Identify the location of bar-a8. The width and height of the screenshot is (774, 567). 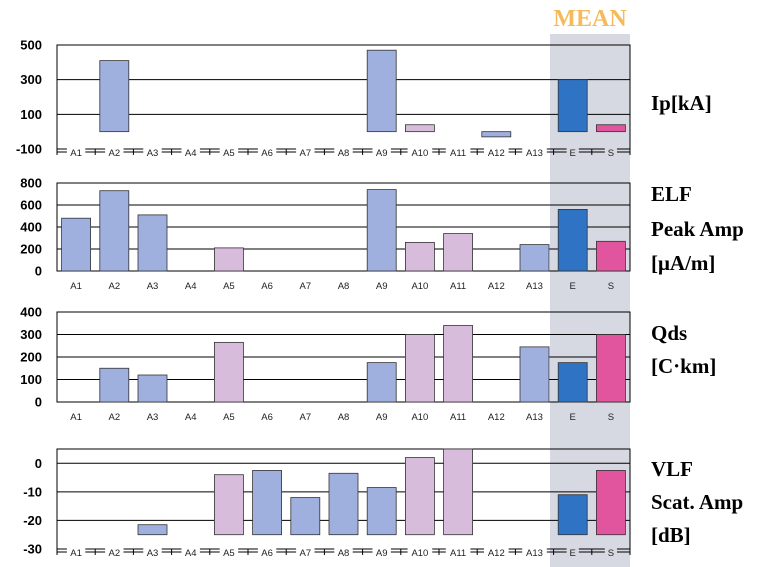
(343, 504).